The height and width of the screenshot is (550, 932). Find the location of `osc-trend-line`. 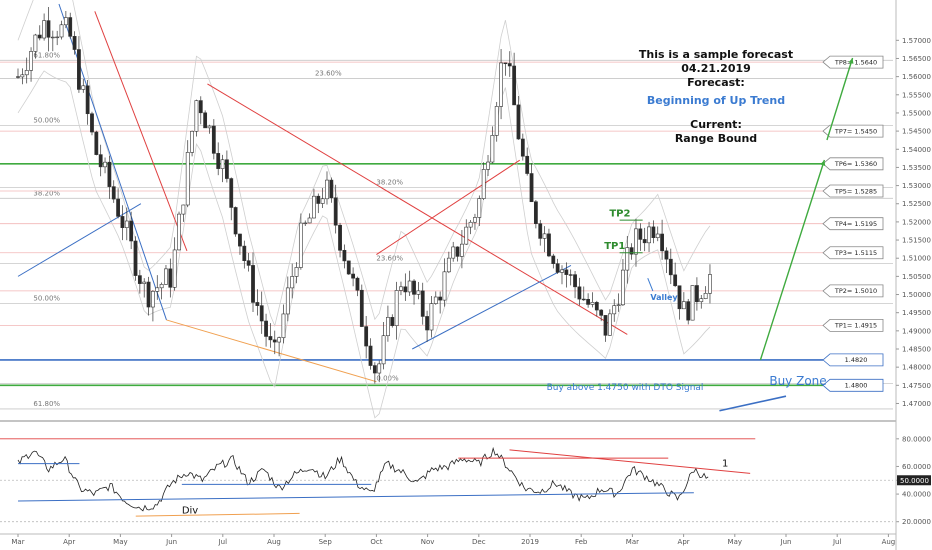

osc-trend-line is located at coordinates (630, 461).